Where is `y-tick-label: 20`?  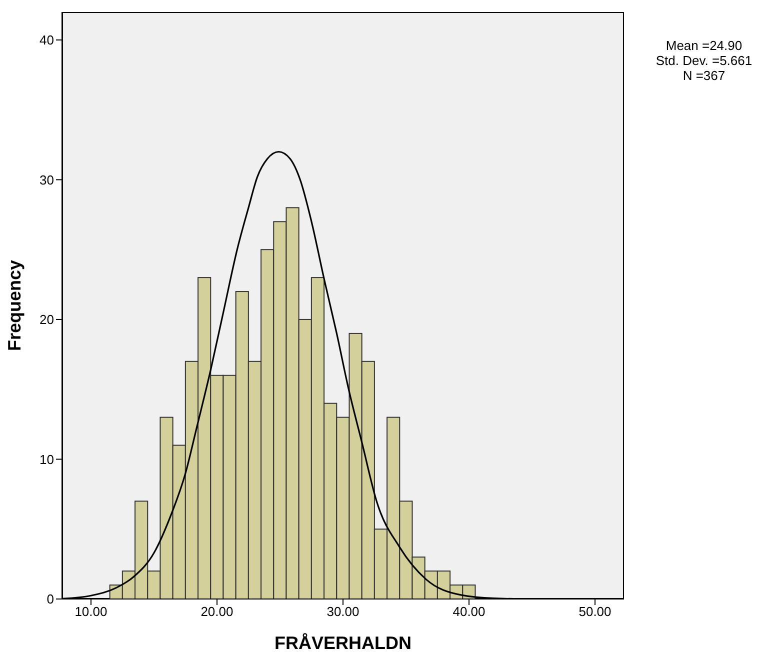
y-tick-label: 20 is located at coordinates (47, 320).